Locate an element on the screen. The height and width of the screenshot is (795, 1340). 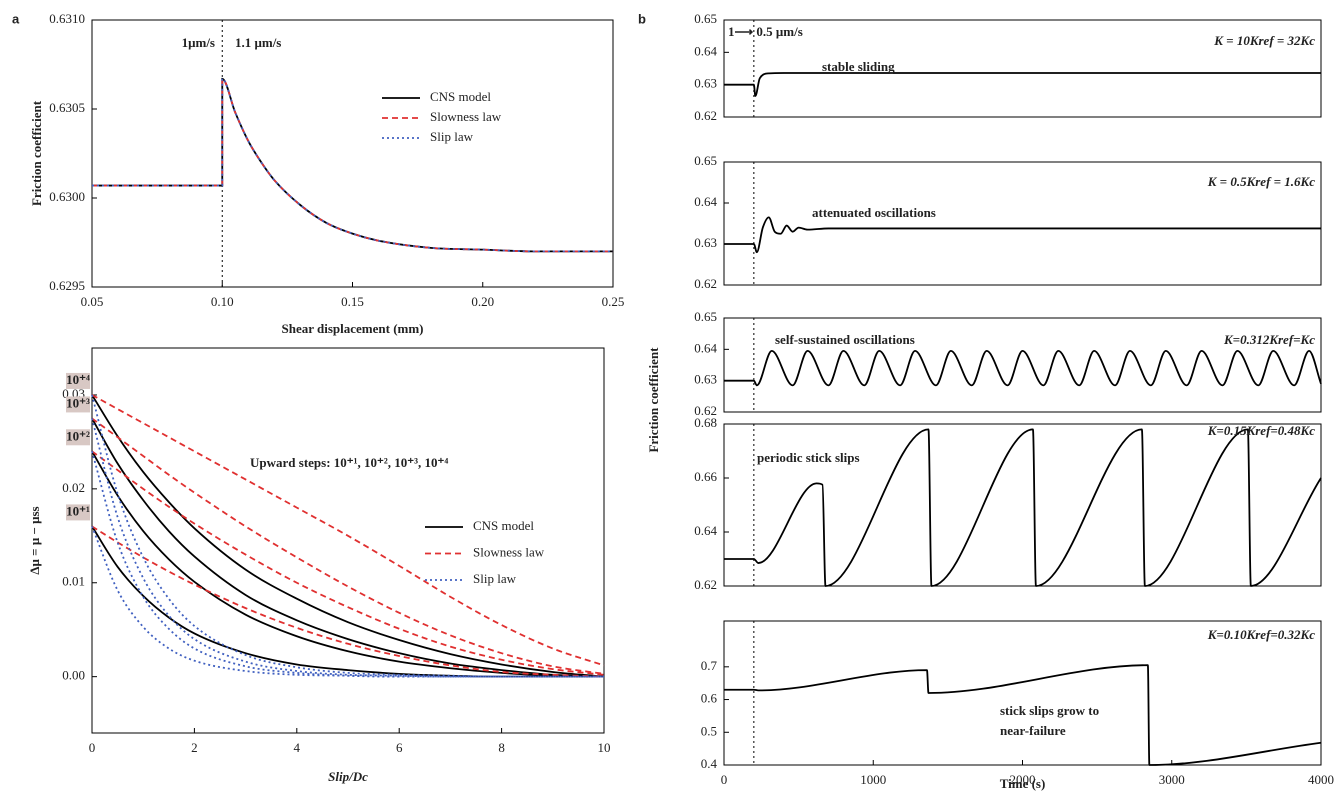
annotation: self-sustained oscillations is located at coordinates (845, 339).